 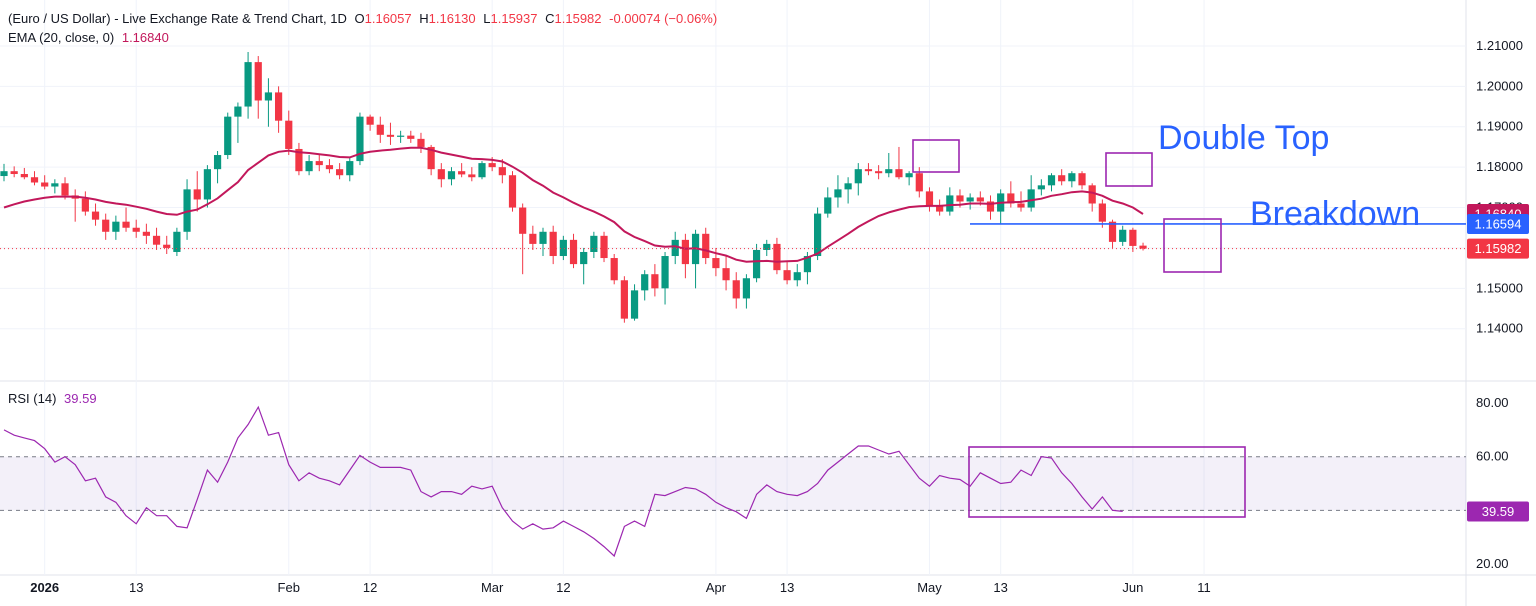 What do you see at coordinates (370, 587) in the screenshot?
I see `time-tick-label: 12` at bounding box center [370, 587].